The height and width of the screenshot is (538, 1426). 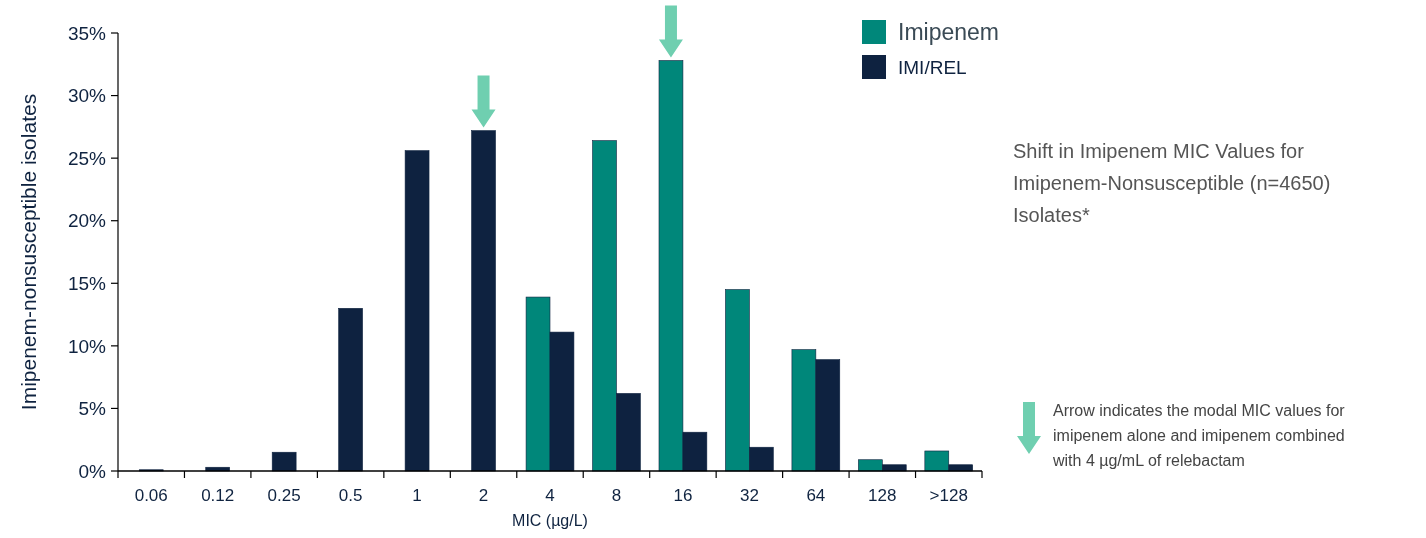 What do you see at coordinates (882, 495) in the screenshot?
I see `x-tick-label: 128` at bounding box center [882, 495].